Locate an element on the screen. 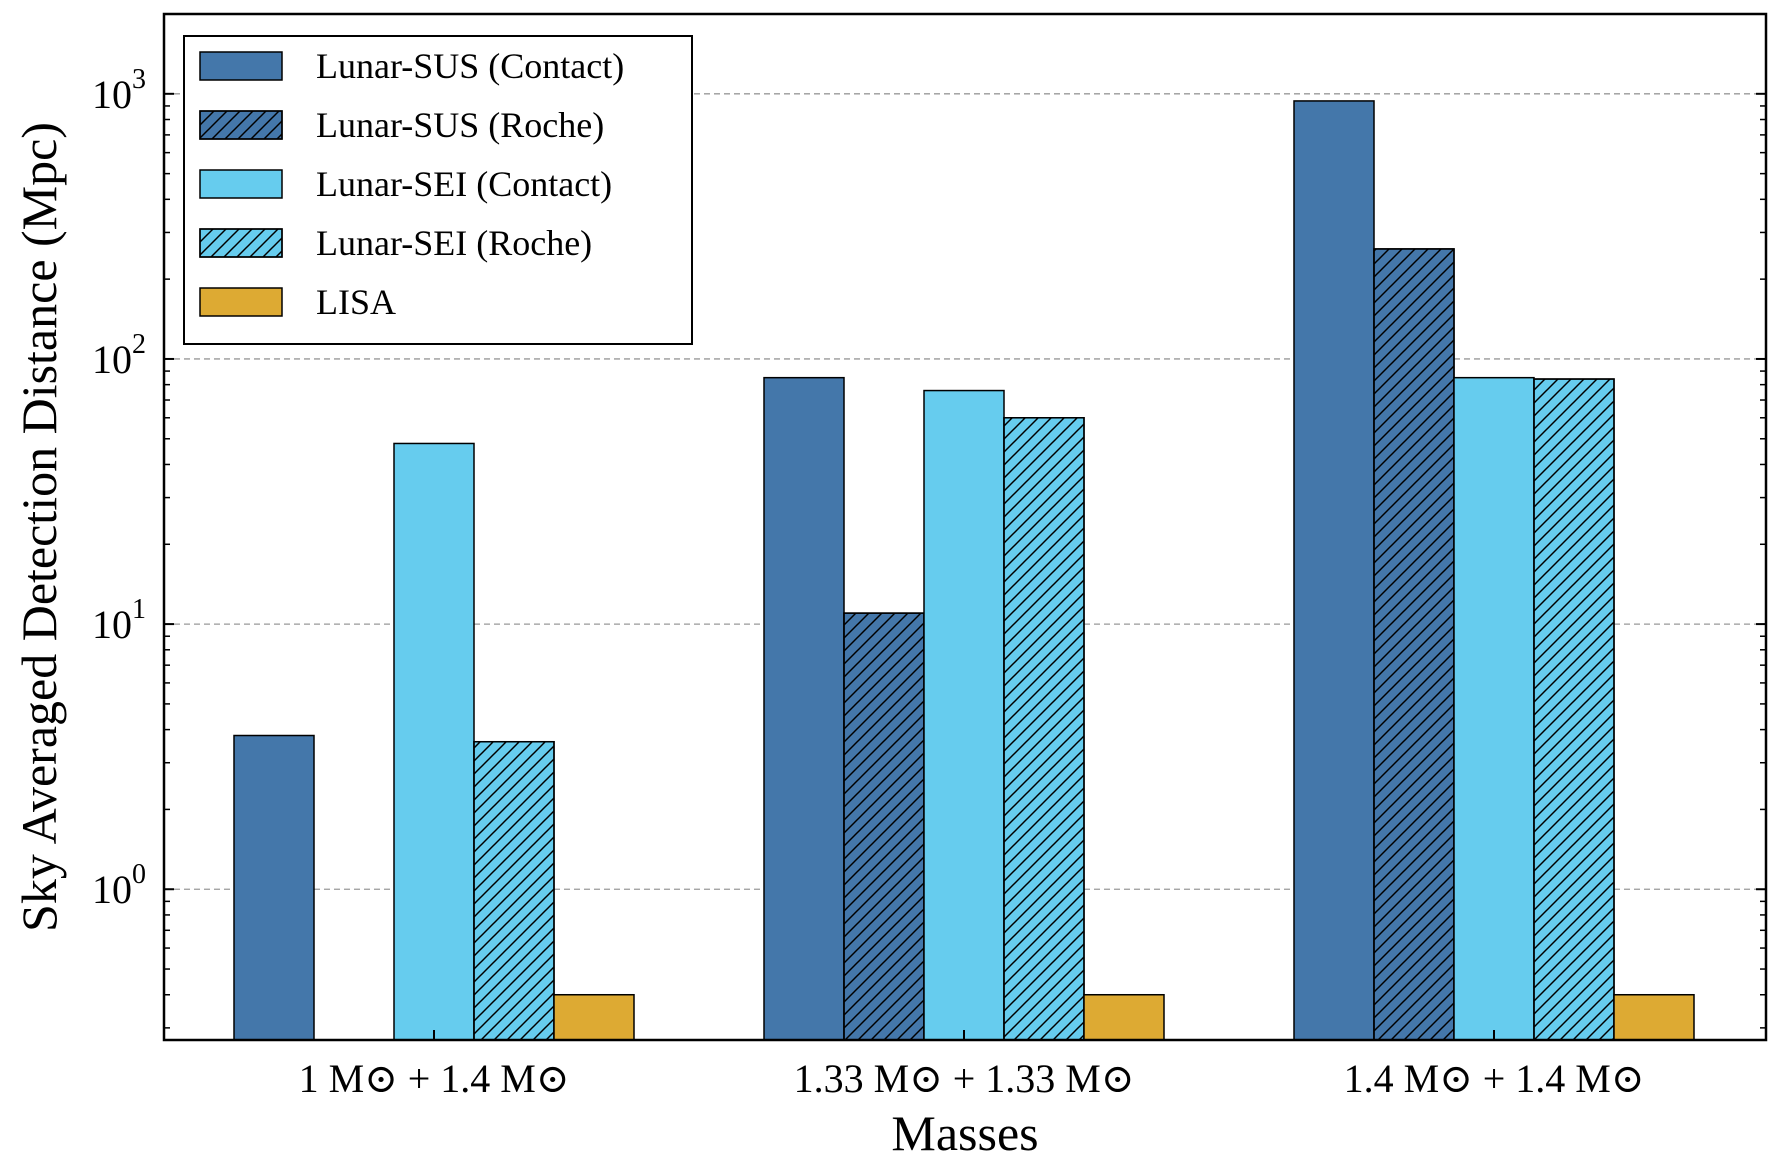 The width and height of the screenshot is (1780, 1176). y-tick-label: 10⁰ is located at coordinates (119, 885).